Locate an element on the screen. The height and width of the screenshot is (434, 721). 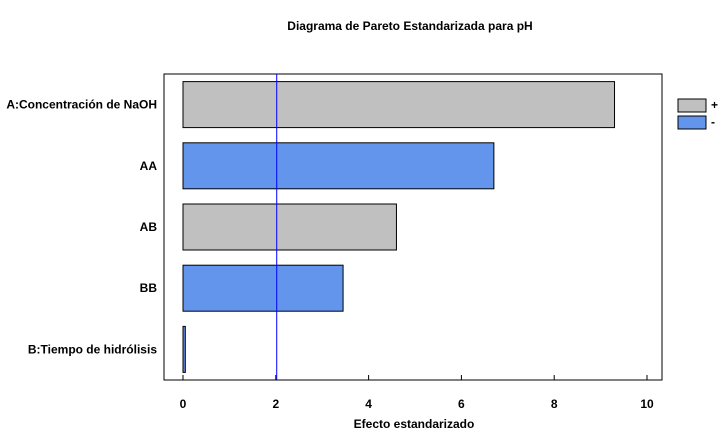
category-label-2: AB is located at coordinates (149, 227).